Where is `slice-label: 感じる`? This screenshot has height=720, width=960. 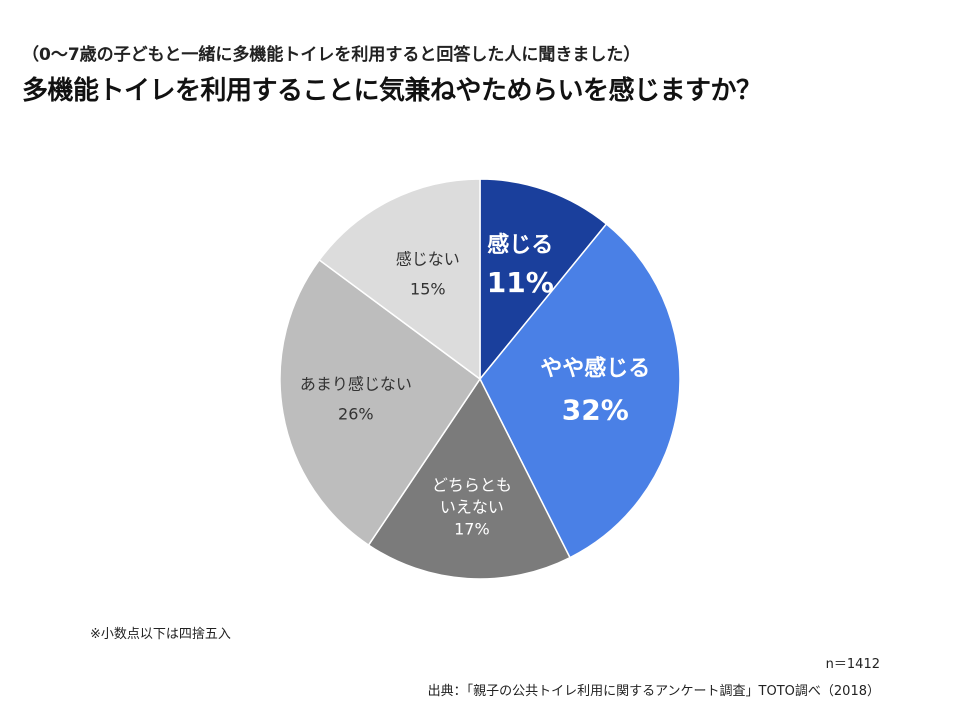
slice-label: 感じる is located at coordinates (520, 245).